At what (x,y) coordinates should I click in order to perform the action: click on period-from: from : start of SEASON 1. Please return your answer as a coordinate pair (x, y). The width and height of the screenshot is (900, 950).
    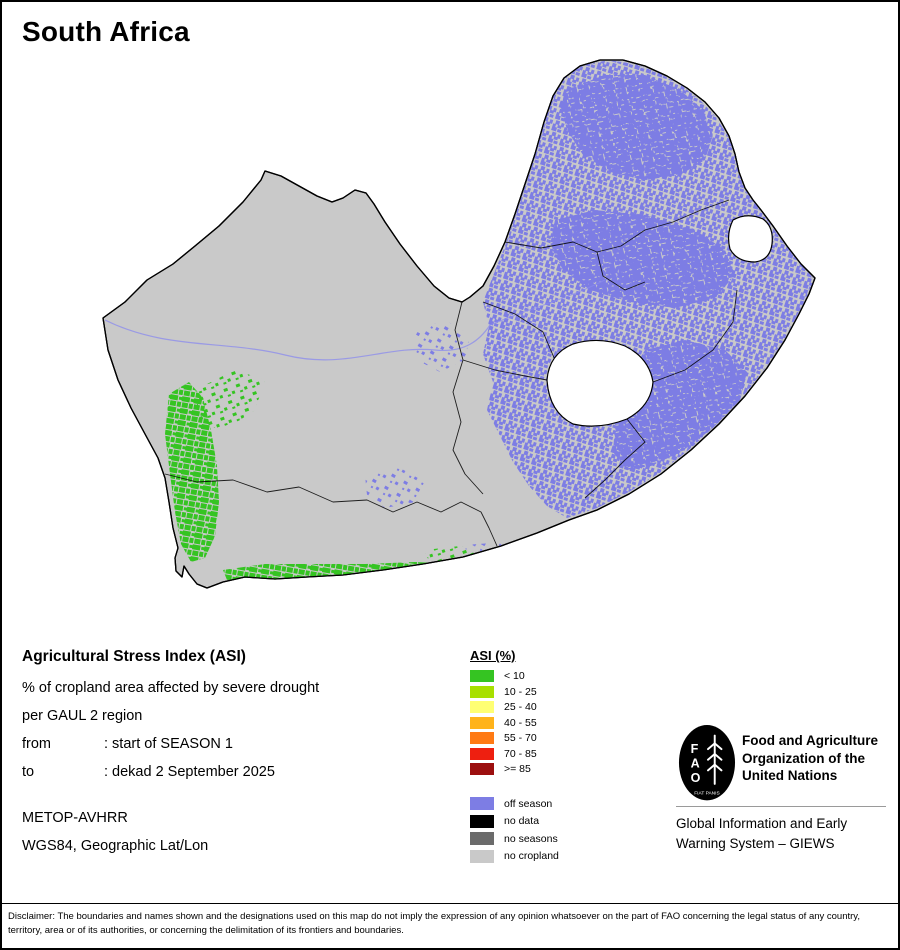
    Looking at the image, I should click on (232, 744).